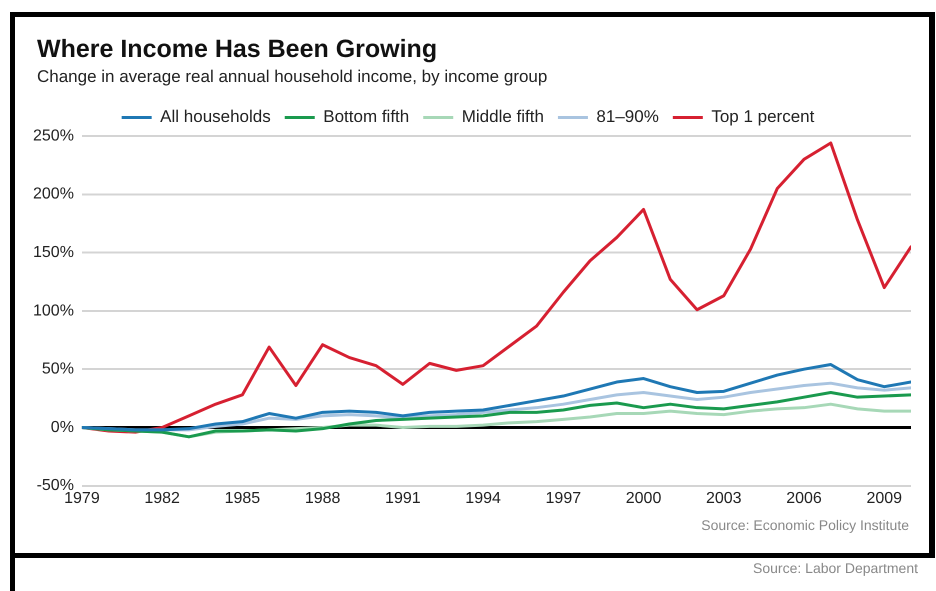 The image size is (936, 591). What do you see at coordinates (292, 77) in the screenshot?
I see `chart-subtitle: Change in average real annual household income, by income group` at bounding box center [292, 77].